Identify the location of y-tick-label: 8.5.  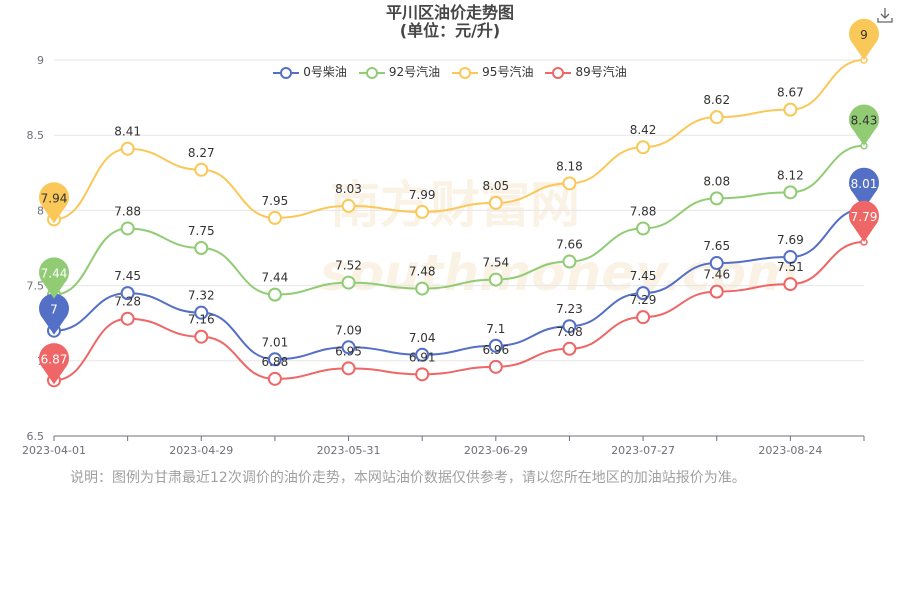
(36, 135).